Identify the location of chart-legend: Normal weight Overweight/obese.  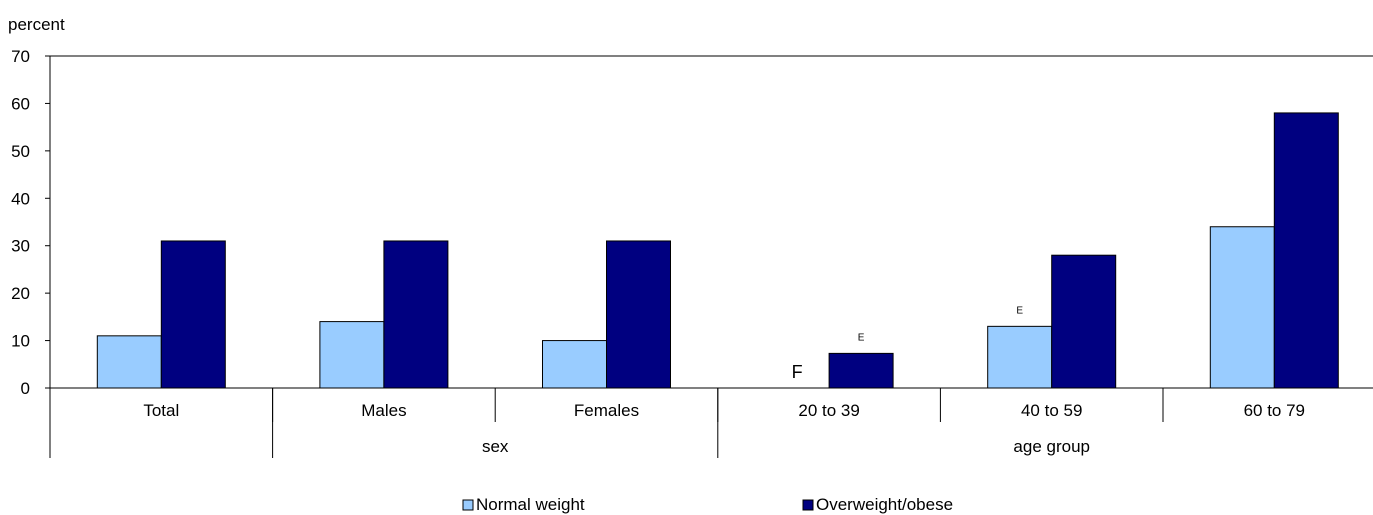
(707, 504).